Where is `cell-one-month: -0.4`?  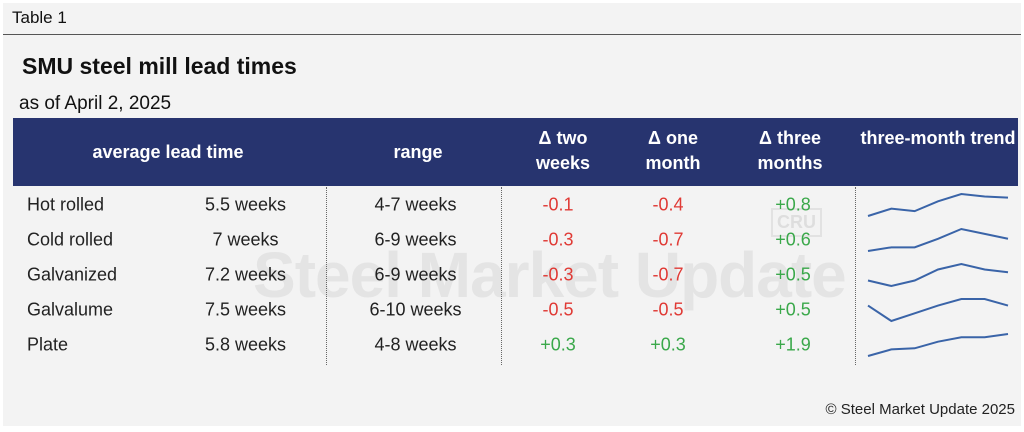
cell-one-month: -0.4 is located at coordinates (668, 204).